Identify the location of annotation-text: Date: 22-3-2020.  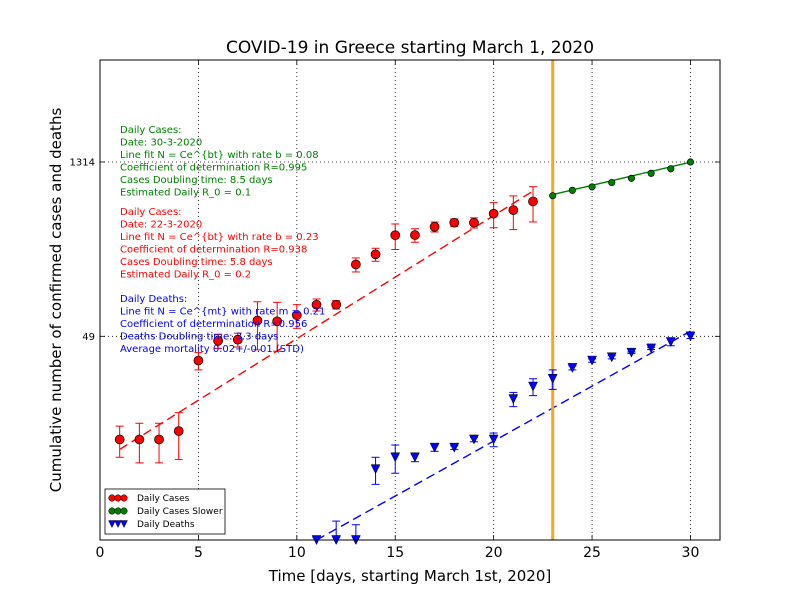
(161, 225).